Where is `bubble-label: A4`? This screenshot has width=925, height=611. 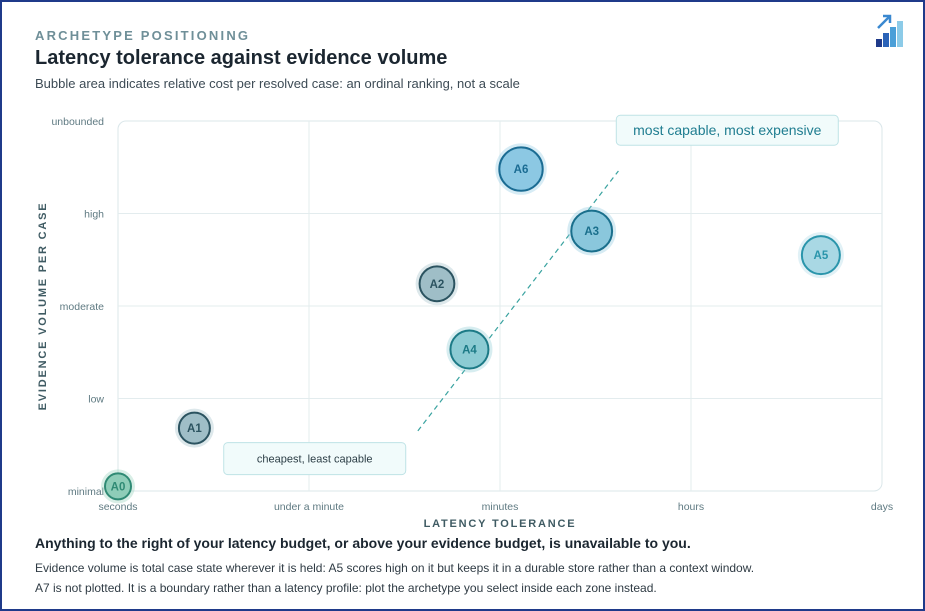 bubble-label: A4 is located at coordinates (469, 350).